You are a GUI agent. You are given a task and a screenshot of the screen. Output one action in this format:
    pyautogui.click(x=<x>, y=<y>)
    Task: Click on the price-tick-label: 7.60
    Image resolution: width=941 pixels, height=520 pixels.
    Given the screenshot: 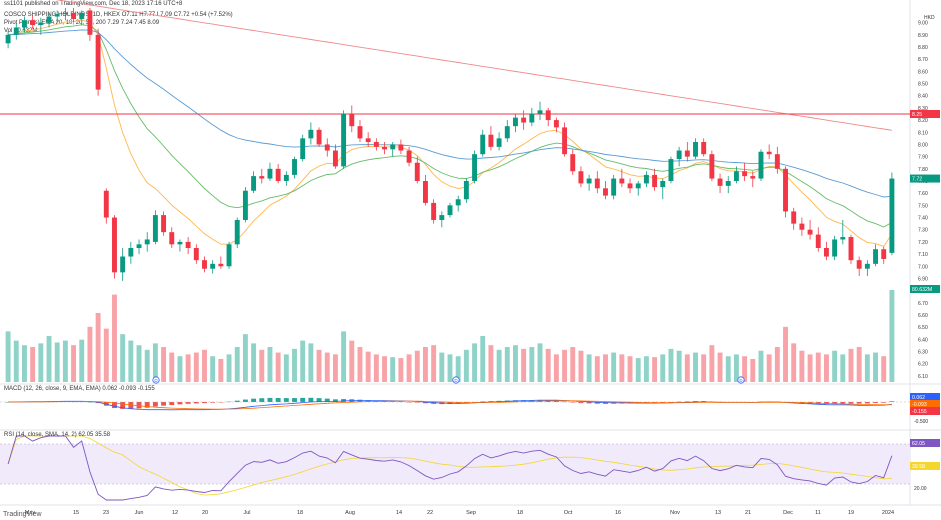 What is the action you would take?
    pyautogui.click(x=923, y=194)
    